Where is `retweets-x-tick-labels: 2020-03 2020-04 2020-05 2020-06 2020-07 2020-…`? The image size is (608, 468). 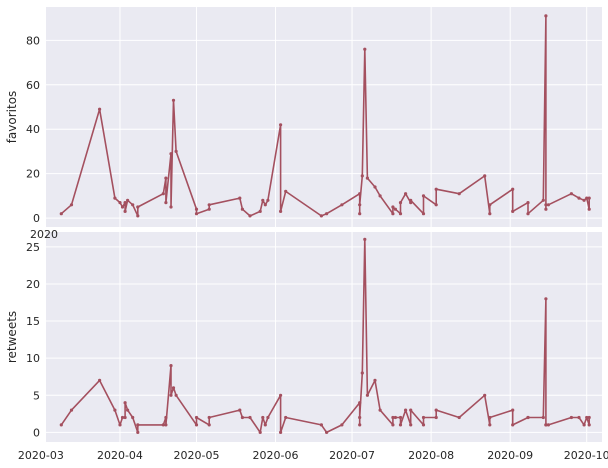 retweets-x-tick-labels: 2020-03 2020-04 2020-05 2020-06 2020-07 2020-… is located at coordinates (313, 455).